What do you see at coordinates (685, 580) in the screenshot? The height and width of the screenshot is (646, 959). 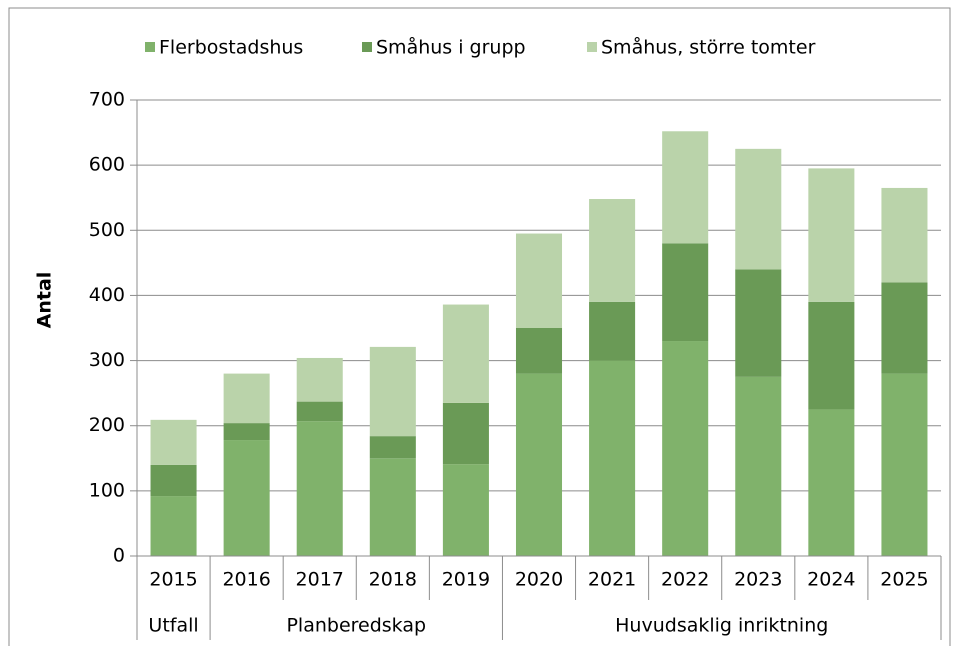 I see `x-tick-label: 2022` at bounding box center [685, 580].